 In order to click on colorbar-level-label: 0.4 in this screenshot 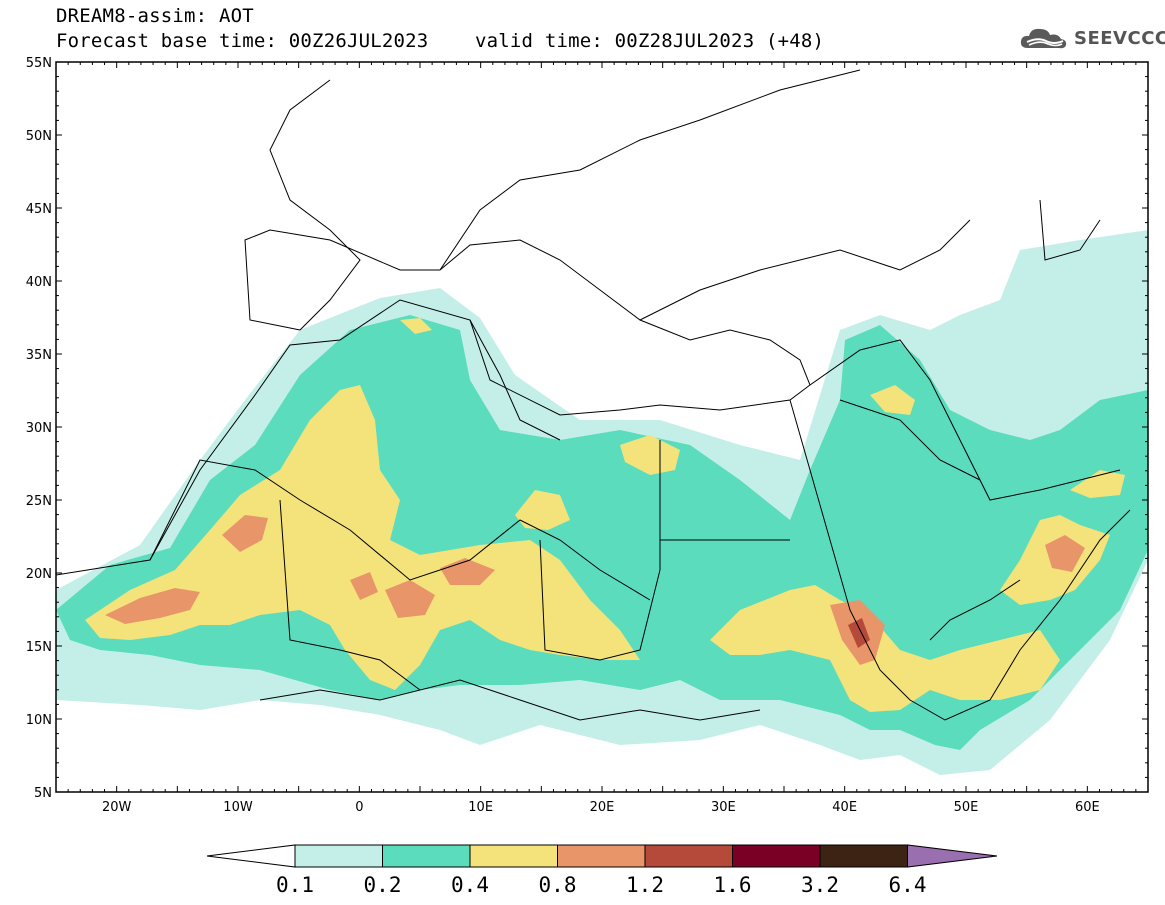, I will do `click(470, 885)`.